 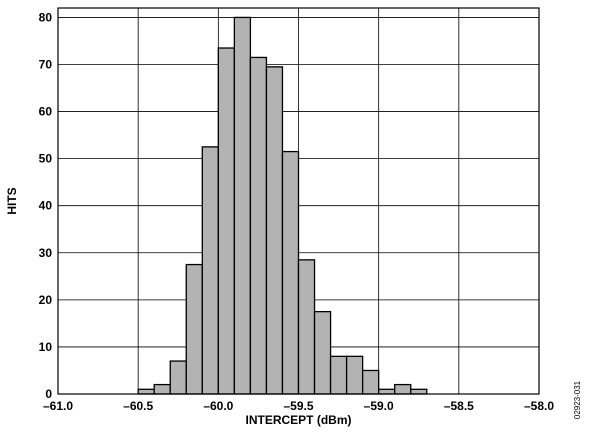 What do you see at coordinates (459, 406) in the screenshot?
I see `x-tick-label: –58.5` at bounding box center [459, 406].